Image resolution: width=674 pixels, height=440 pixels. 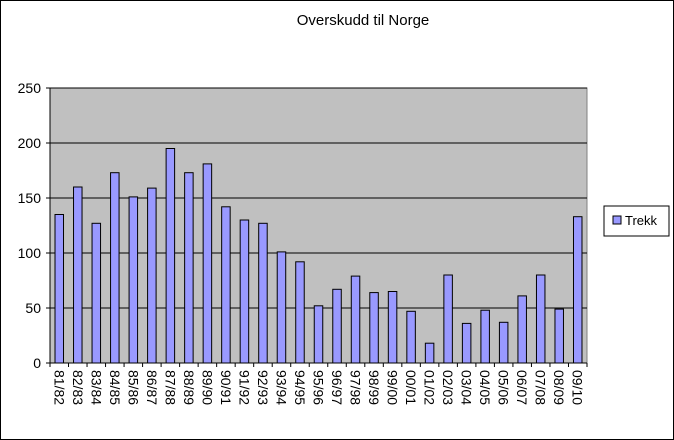 What do you see at coordinates (30, 143) in the screenshot?
I see `y-tick-label: 200` at bounding box center [30, 143].